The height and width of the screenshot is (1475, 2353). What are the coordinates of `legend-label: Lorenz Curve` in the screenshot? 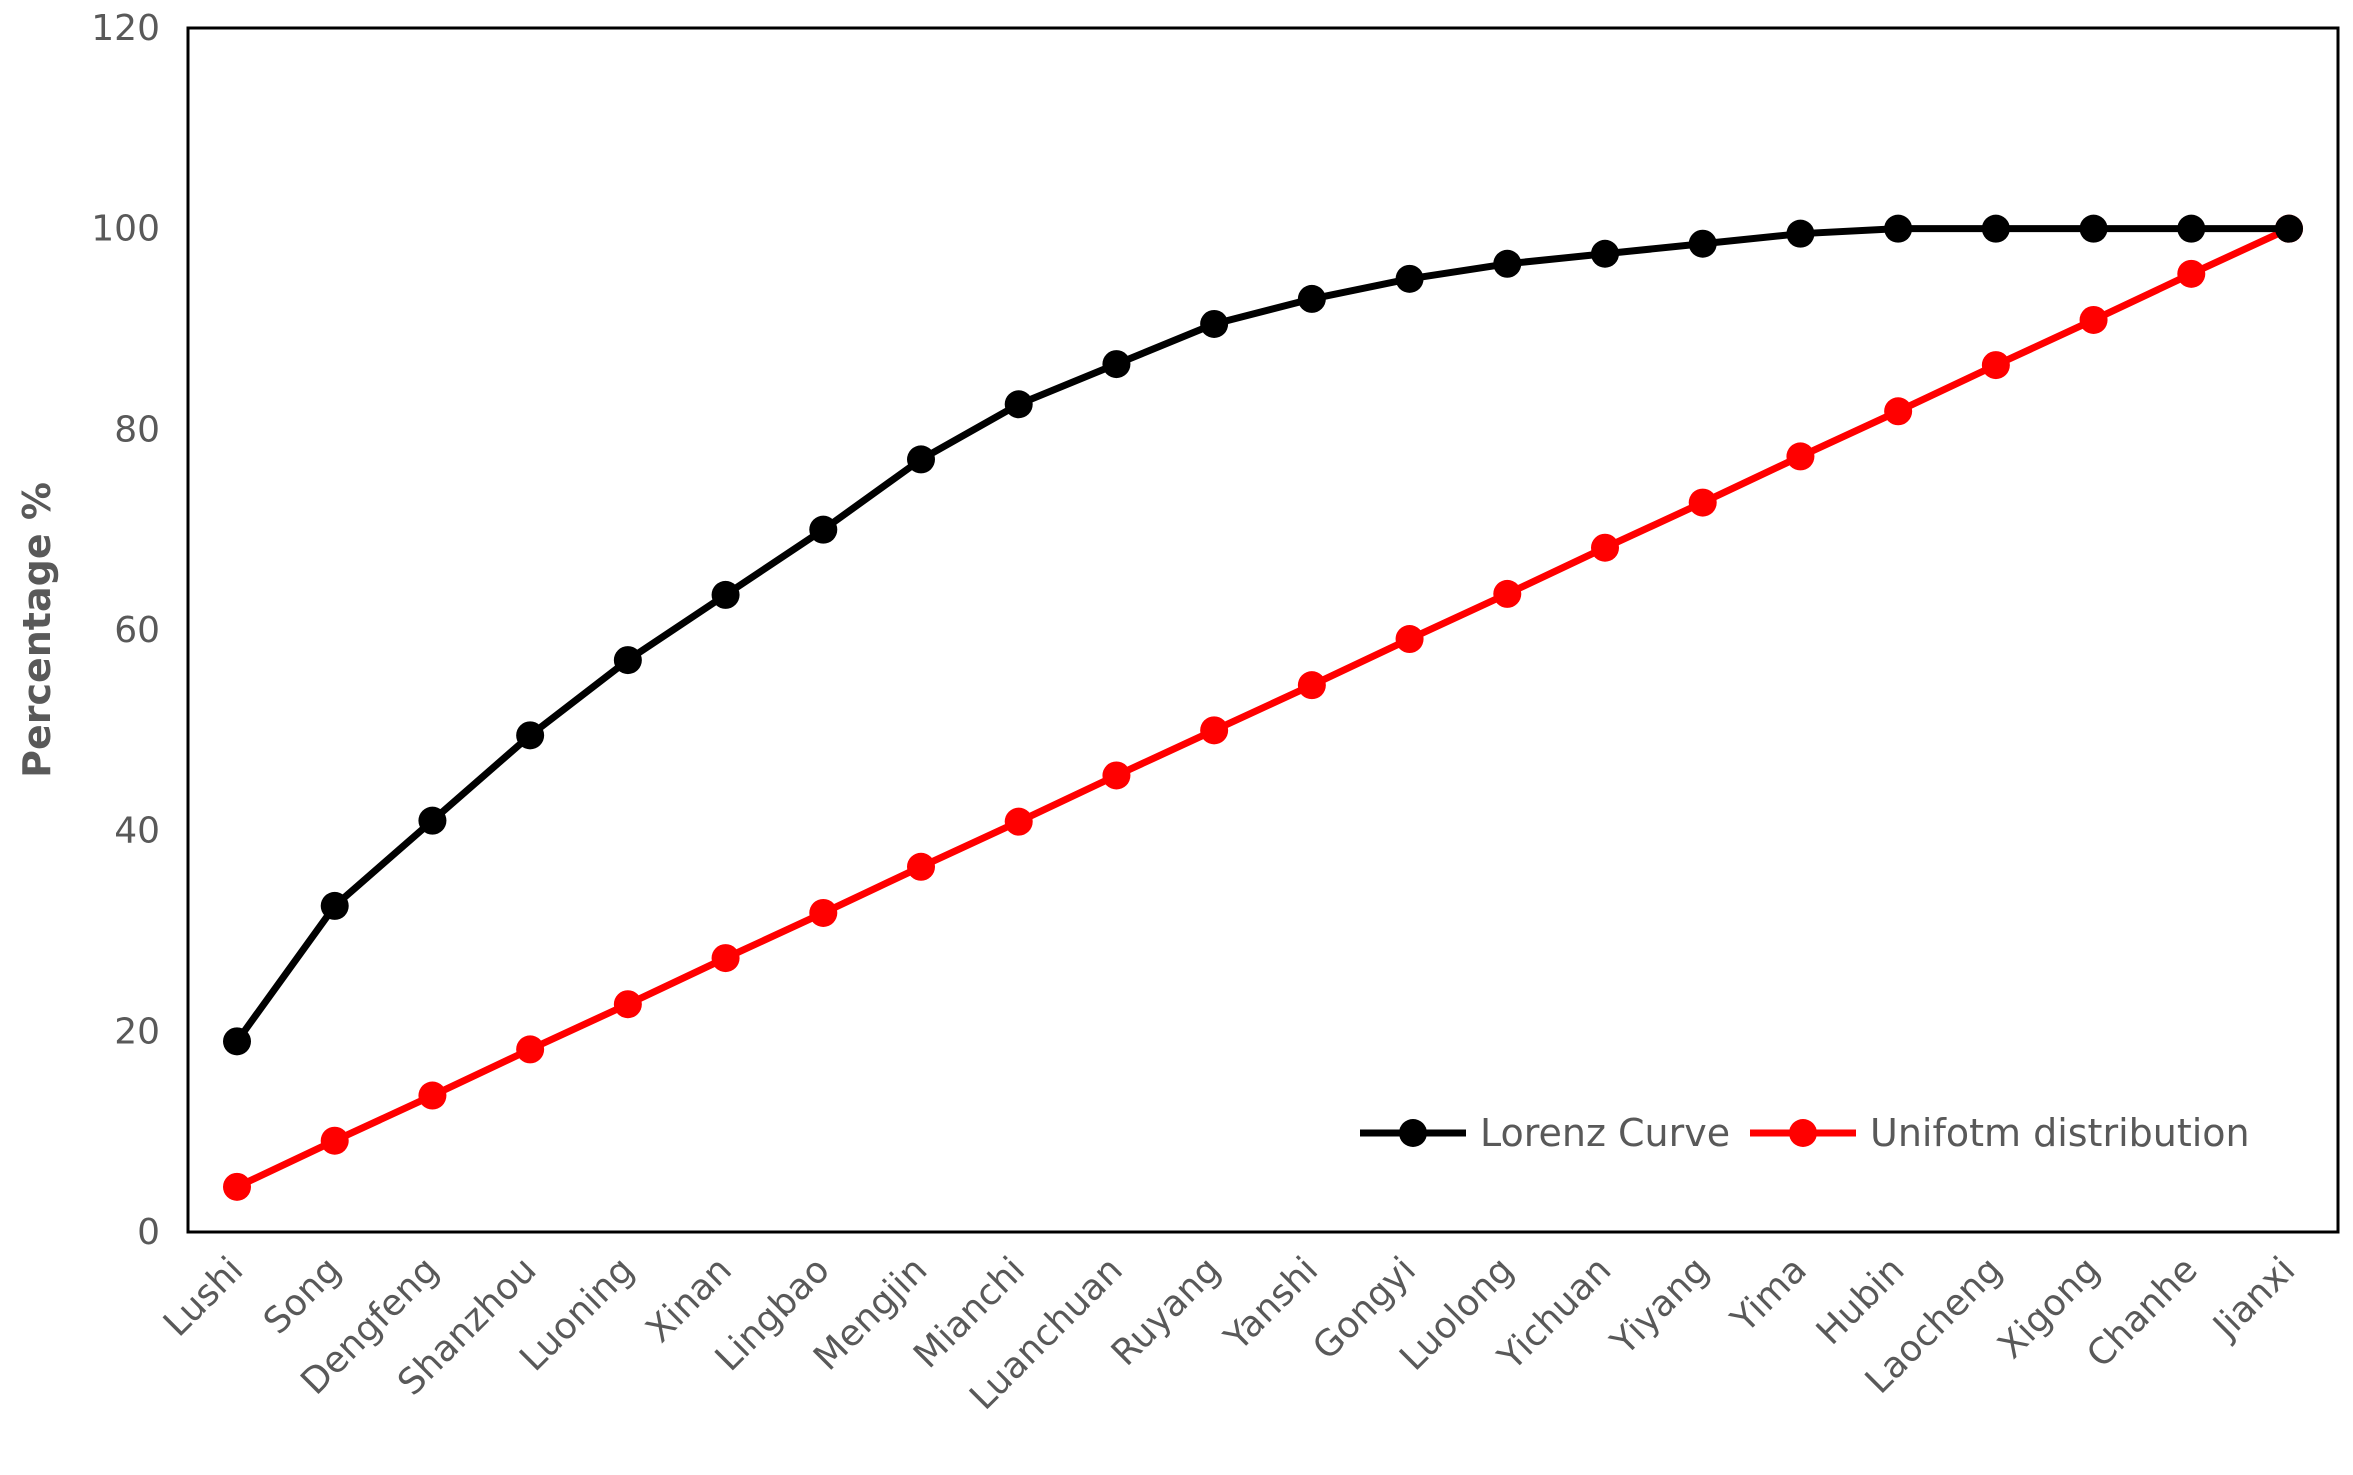 It's located at (1605, 1133).